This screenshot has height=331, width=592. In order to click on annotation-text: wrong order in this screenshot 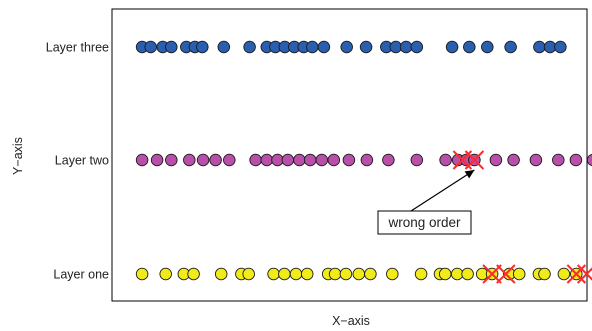, I will do `click(424, 222)`.